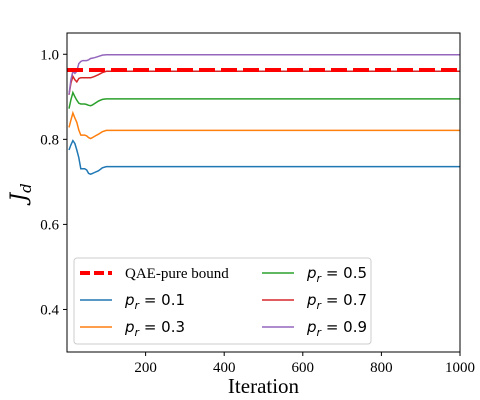 The image size is (480, 400). Describe the element at coordinates (154, 301) in the screenshot. I see `legend-label-1: pr = 0.1` at that location.